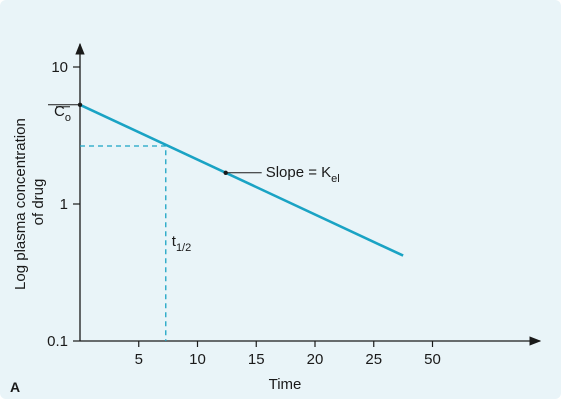 This screenshot has width=561, height=399. I want to click on x-tick-label: 50, so click(432, 359).